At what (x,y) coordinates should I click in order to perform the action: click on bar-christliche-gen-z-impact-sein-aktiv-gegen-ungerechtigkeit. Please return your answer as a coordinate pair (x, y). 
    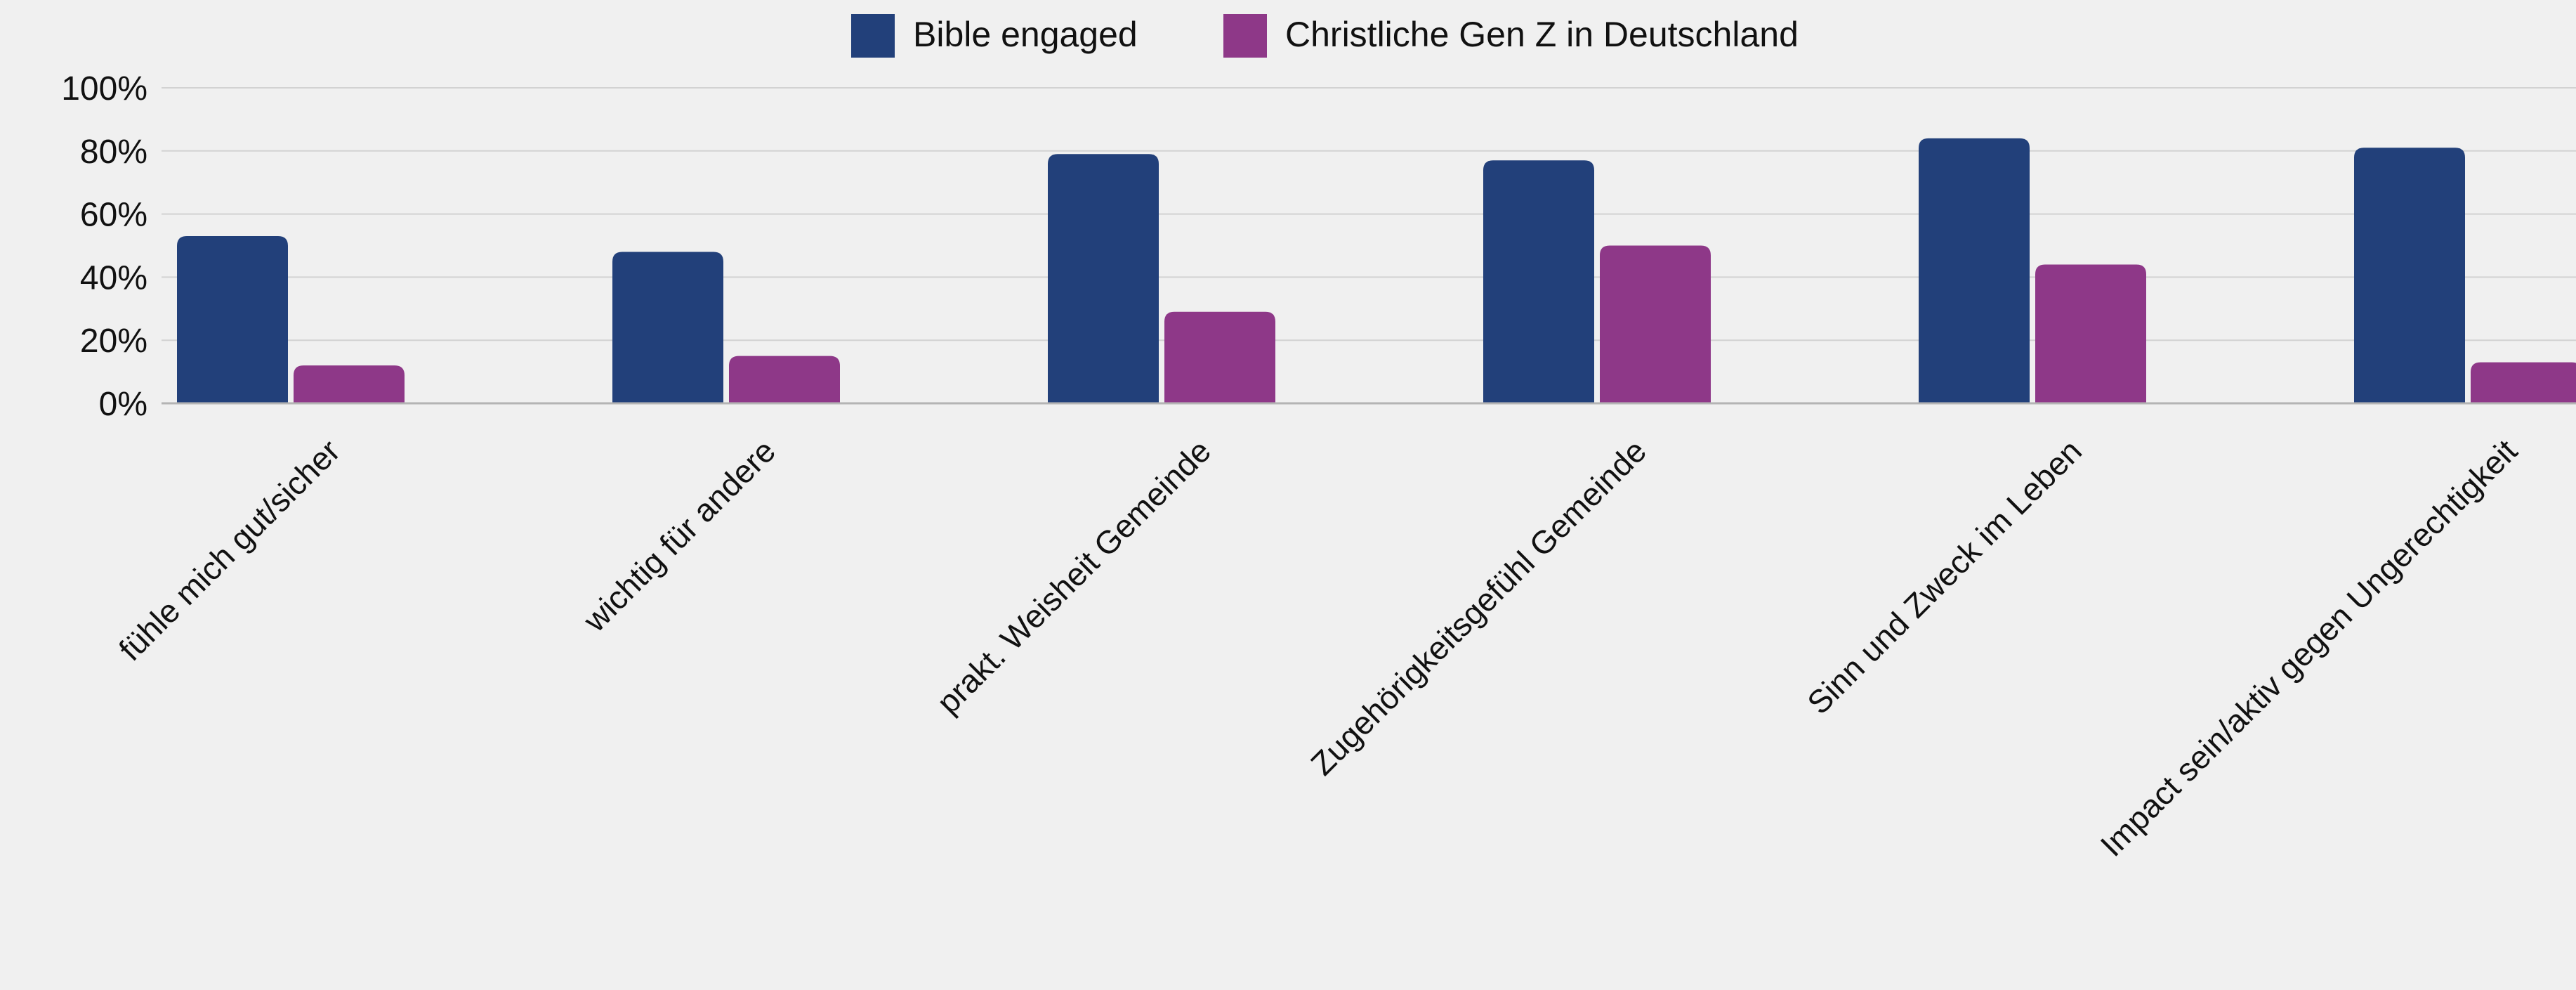
    Looking at the image, I should click on (2523, 382).